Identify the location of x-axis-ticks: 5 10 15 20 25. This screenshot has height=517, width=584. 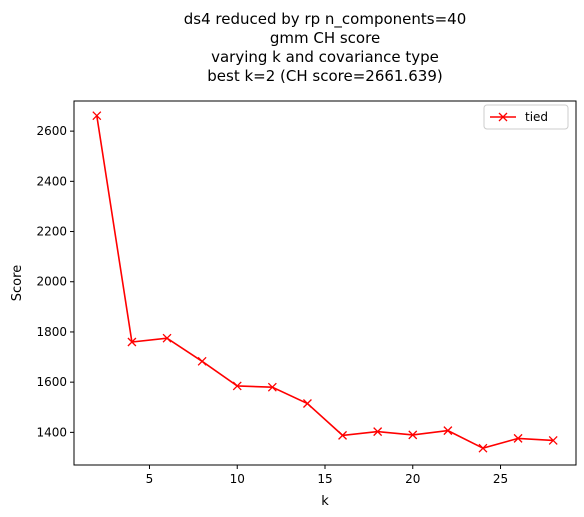
(327, 475).